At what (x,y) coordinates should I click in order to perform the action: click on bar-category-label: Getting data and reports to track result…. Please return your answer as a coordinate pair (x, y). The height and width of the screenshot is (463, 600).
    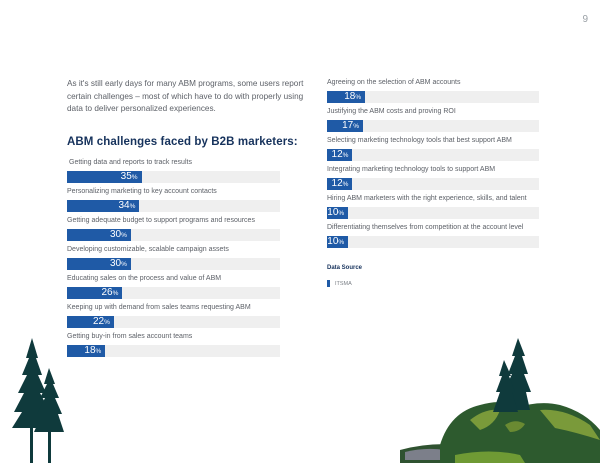
    Looking at the image, I should click on (130, 162).